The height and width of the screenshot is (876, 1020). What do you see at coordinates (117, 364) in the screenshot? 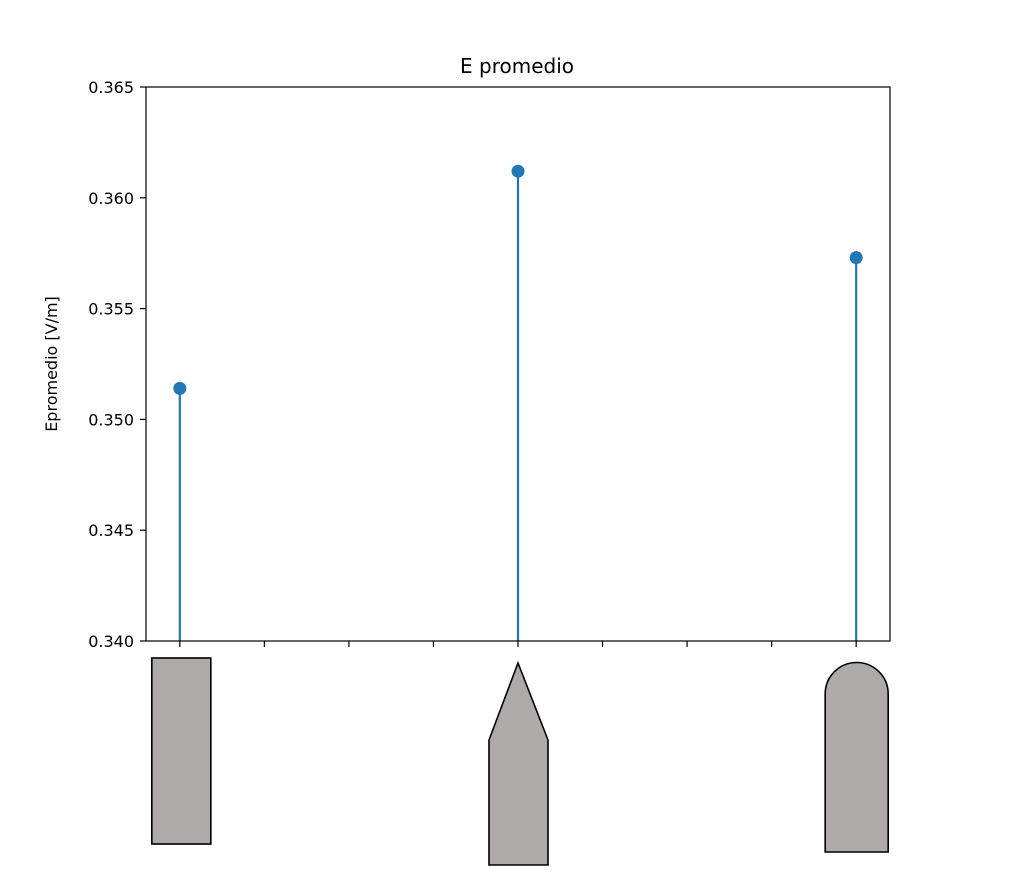
I see `y-axis-ticks: 0.340 0.345 0.350 0.355 0.360 0.365` at bounding box center [117, 364].